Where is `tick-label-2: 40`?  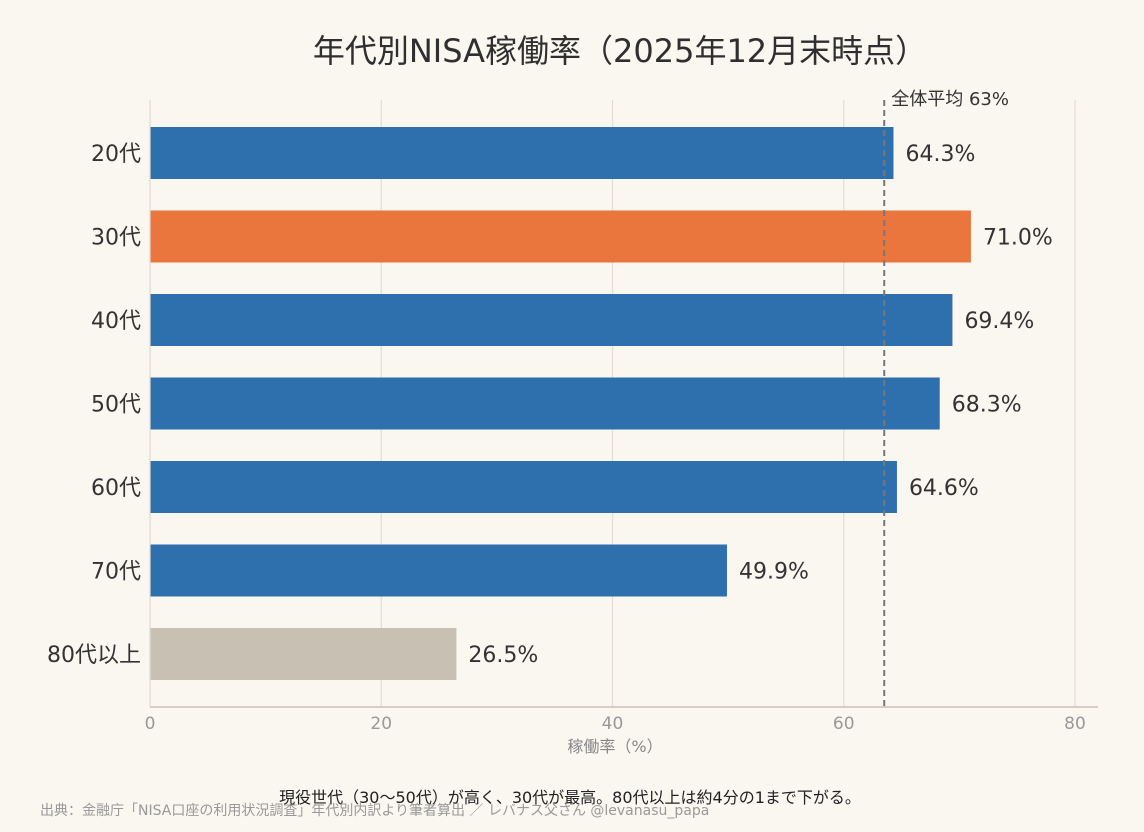
tick-label-2: 40 is located at coordinates (613, 724).